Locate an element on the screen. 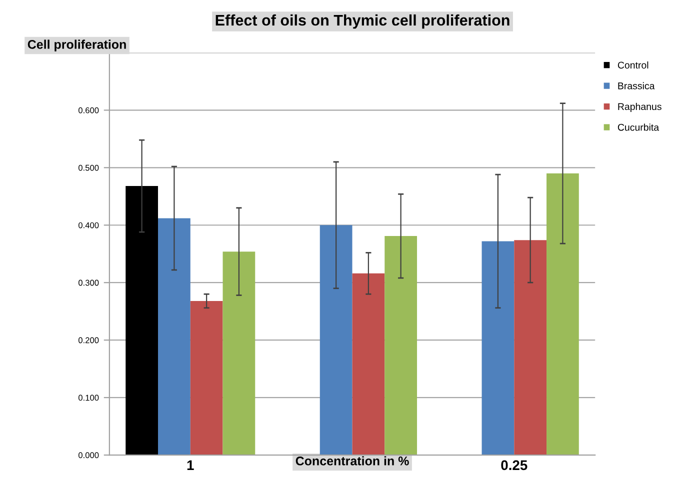 Image resolution: width=684 pixels, height=479 pixels. legend-label: Raphanus is located at coordinates (640, 107).